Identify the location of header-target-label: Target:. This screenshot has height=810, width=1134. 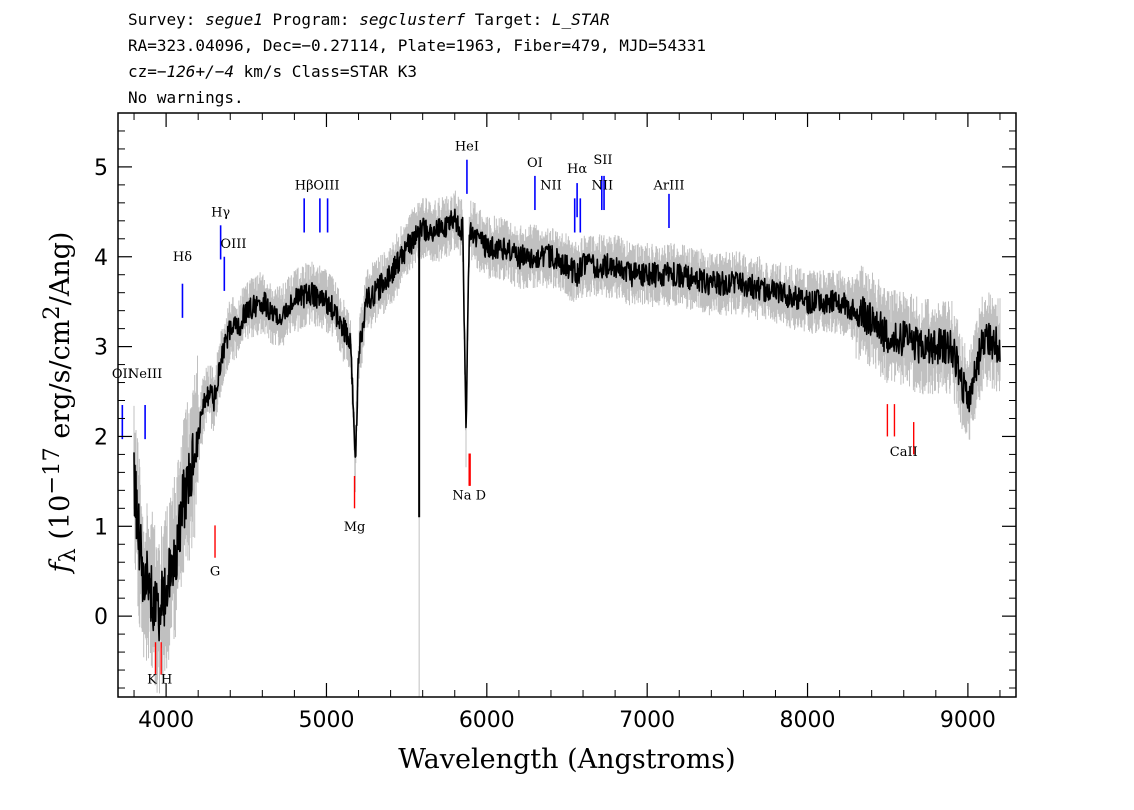
(508, 19).